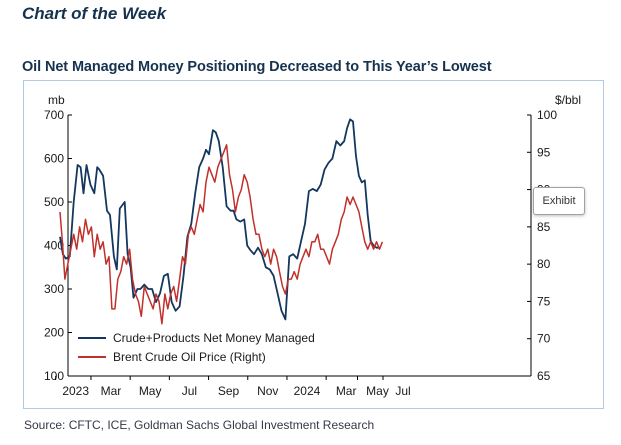  I want to click on right-tick-label: 100, so click(547, 115).